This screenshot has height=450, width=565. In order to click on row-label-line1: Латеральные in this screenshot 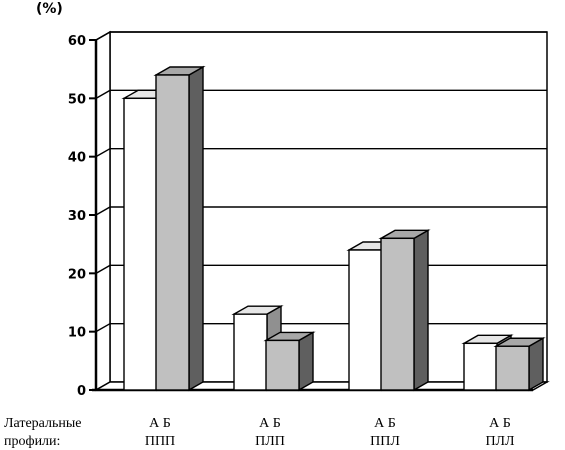, I will do `click(43, 423)`.